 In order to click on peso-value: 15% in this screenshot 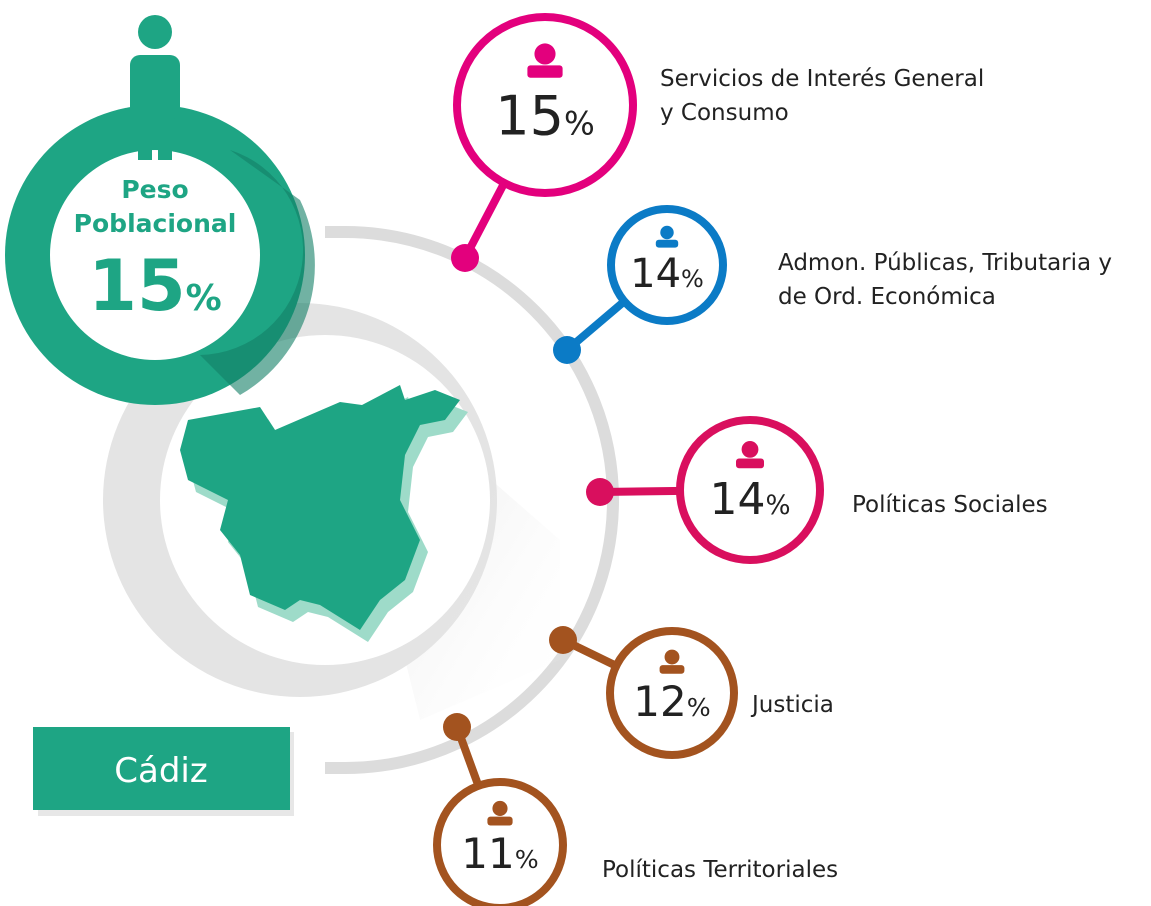, I will do `click(155, 286)`.